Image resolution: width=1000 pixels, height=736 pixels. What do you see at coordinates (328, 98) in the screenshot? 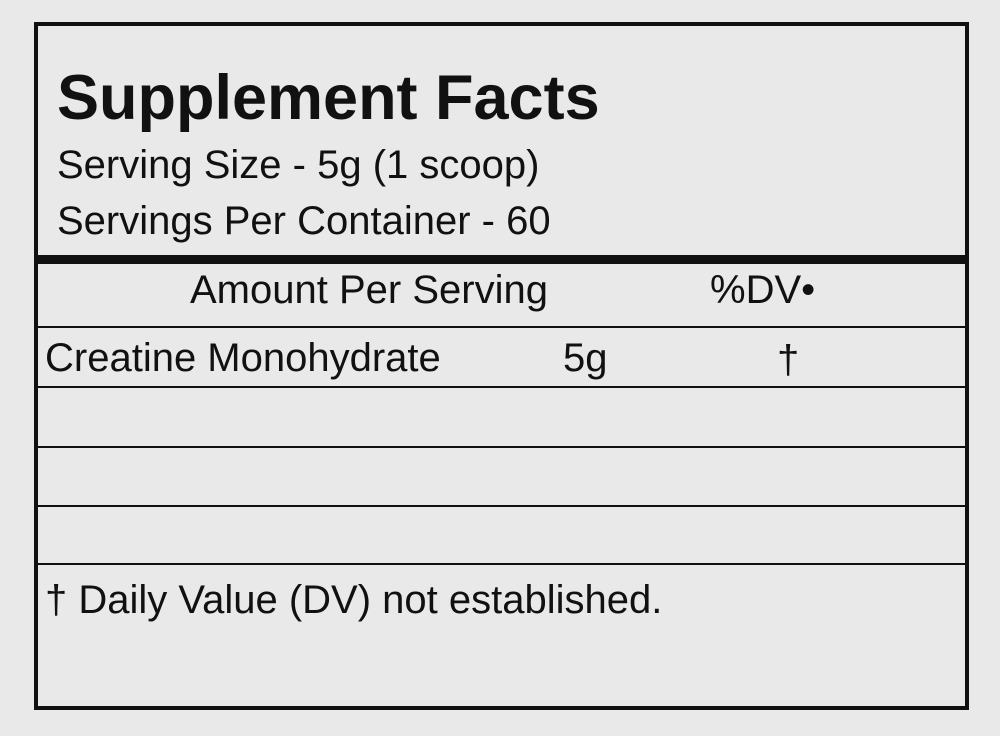
I see `panel-title: Supplement Facts` at bounding box center [328, 98].